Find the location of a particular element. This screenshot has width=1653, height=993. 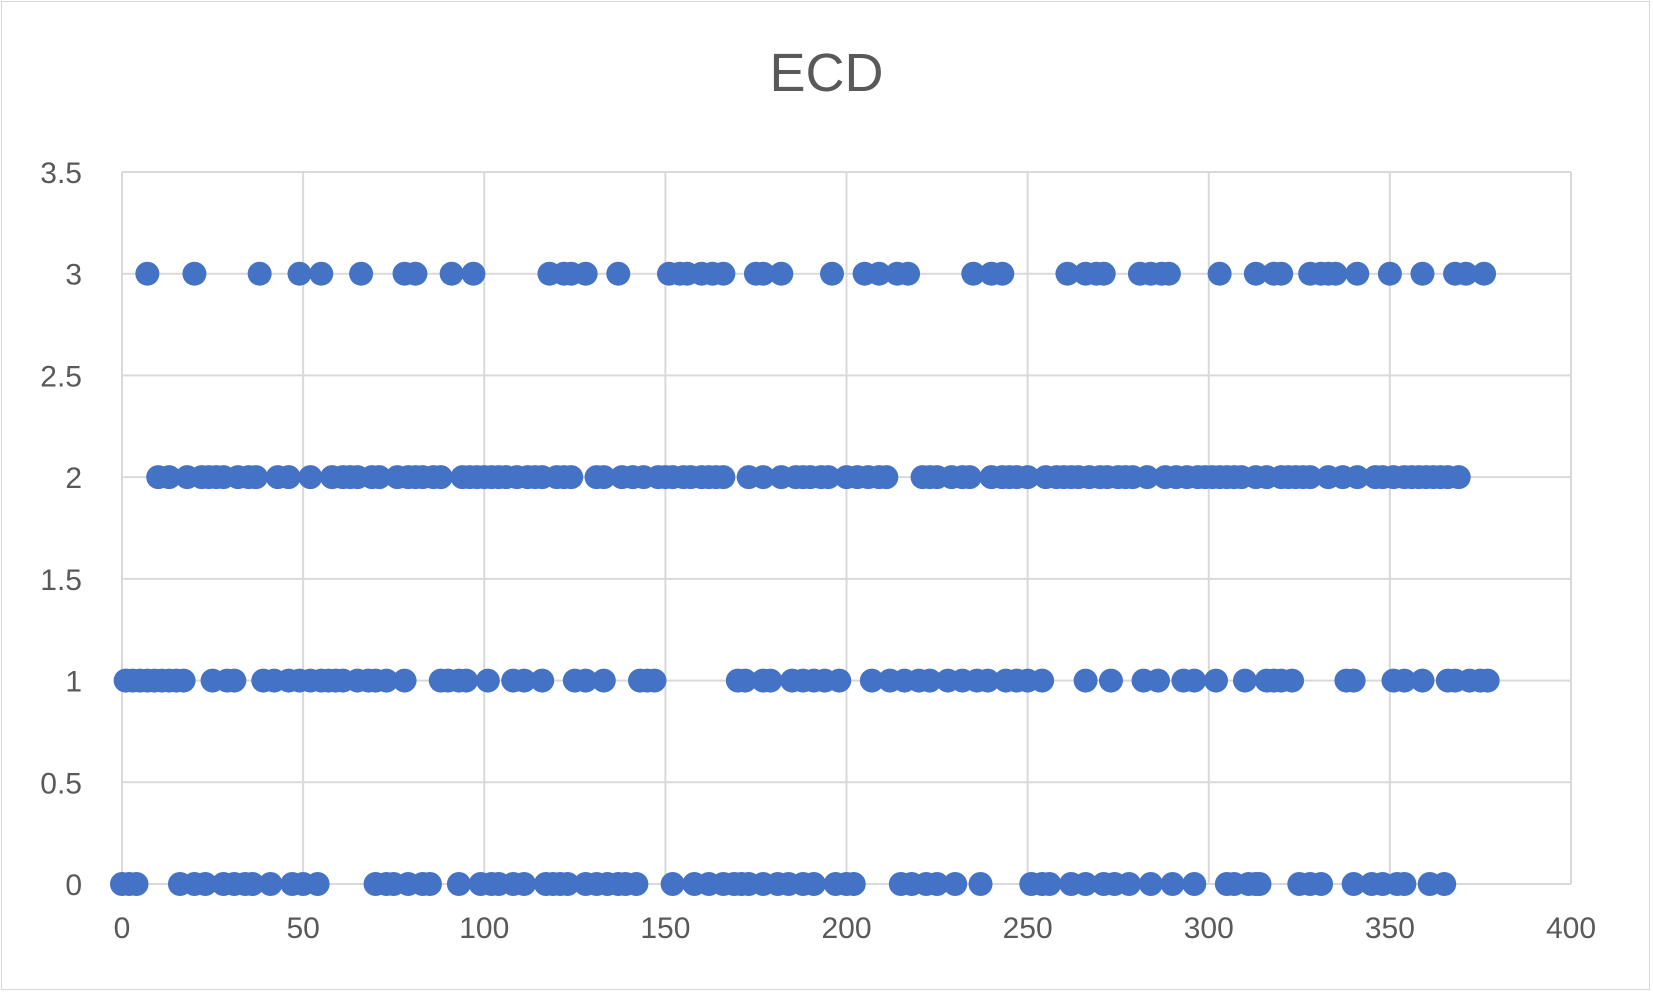

x-tick-label: 150 is located at coordinates (665, 928).